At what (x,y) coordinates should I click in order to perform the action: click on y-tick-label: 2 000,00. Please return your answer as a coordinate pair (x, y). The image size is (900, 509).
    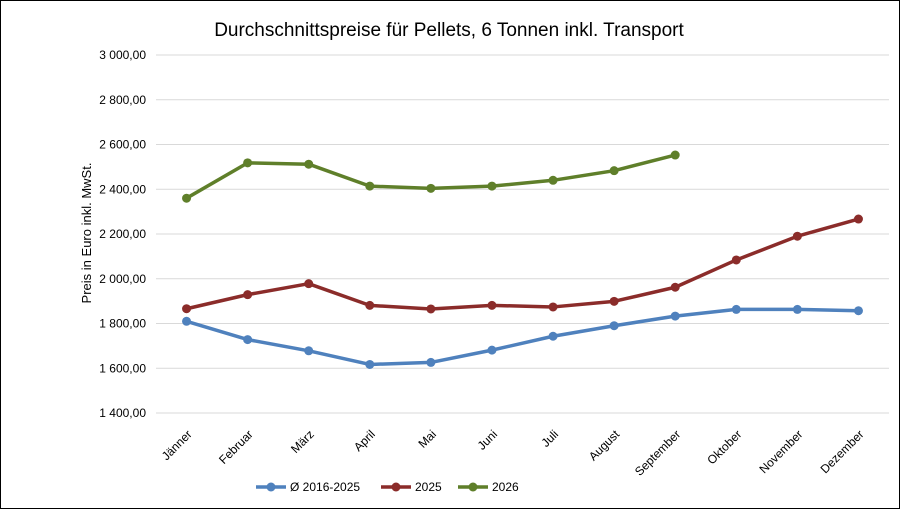
    Looking at the image, I should click on (122, 279).